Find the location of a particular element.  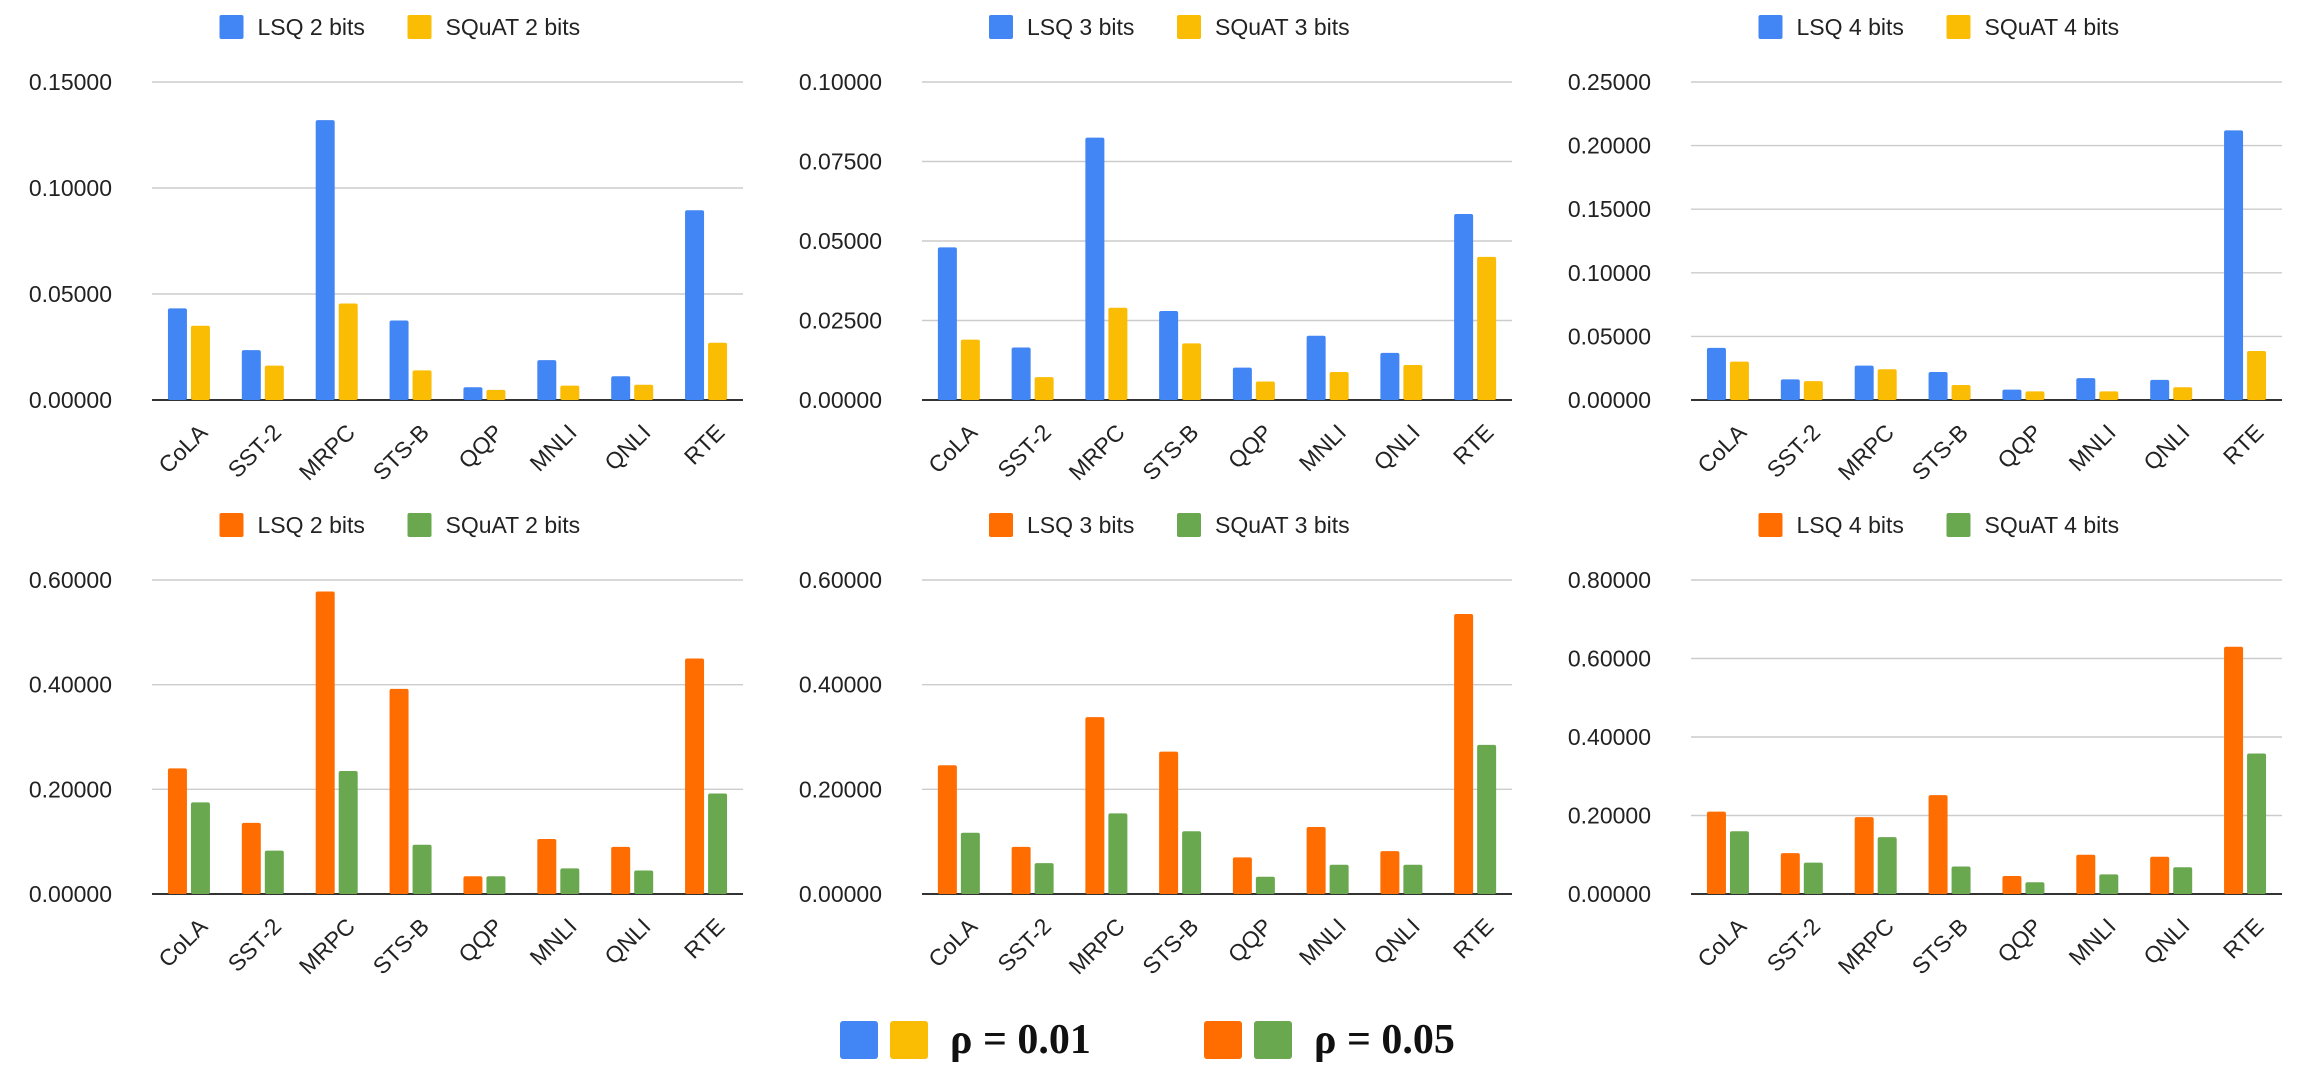

bar-lsq-3-bits-rte is located at coordinates (1464, 306).